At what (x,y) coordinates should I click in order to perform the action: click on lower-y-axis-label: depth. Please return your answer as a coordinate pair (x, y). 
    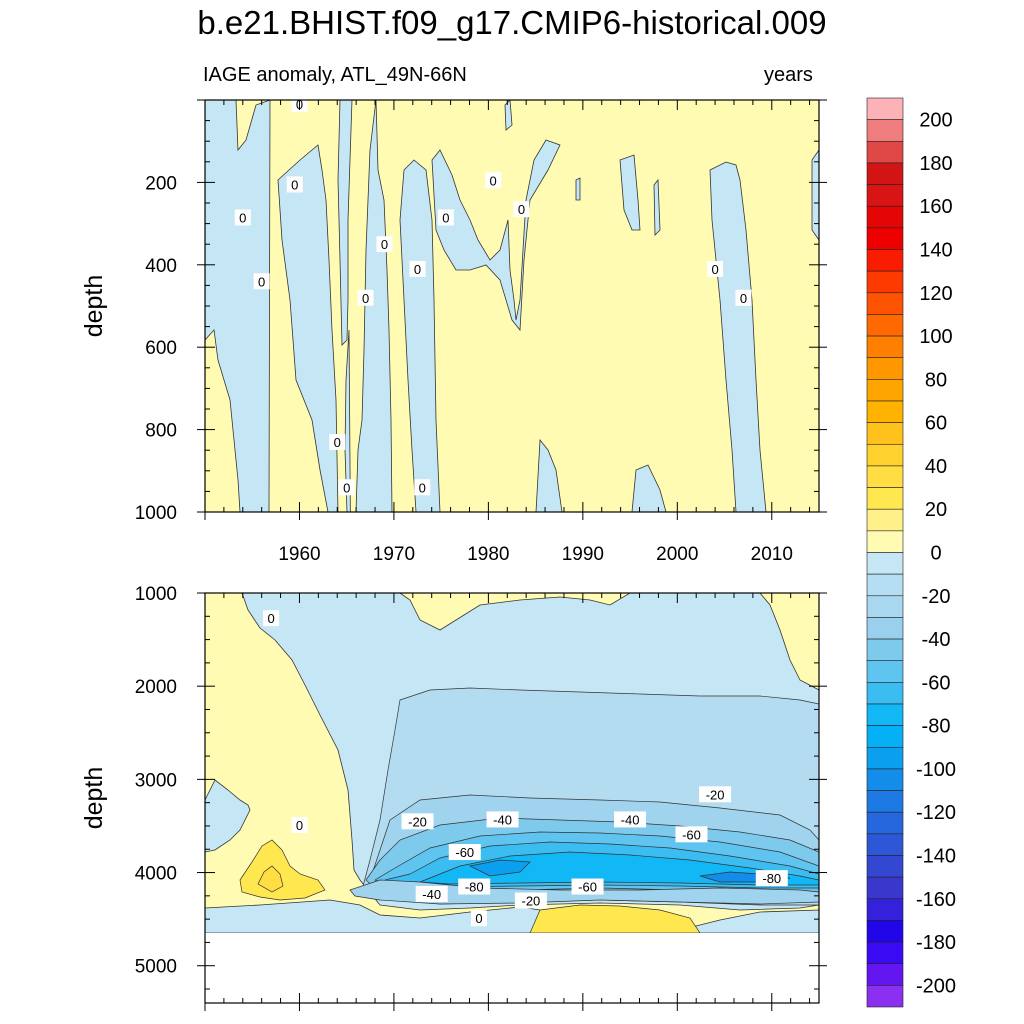
    Looking at the image, I should click on (94, 798).